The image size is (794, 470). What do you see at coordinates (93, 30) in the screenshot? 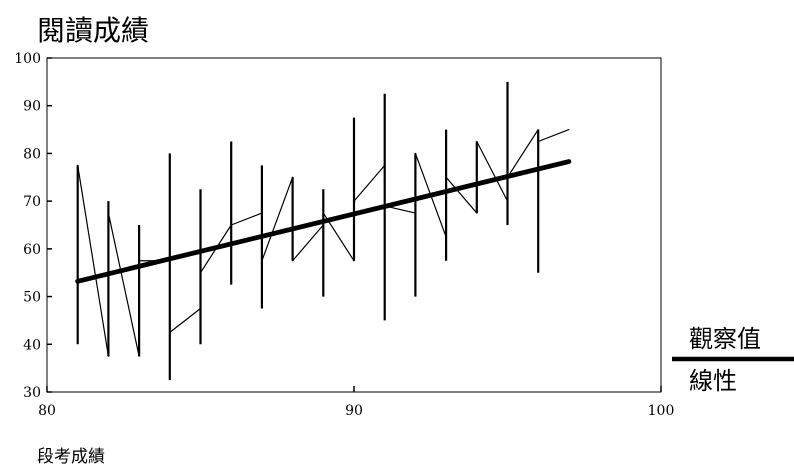
I see `chart-title: 閱讀成績` at bounding box center [93, 30].